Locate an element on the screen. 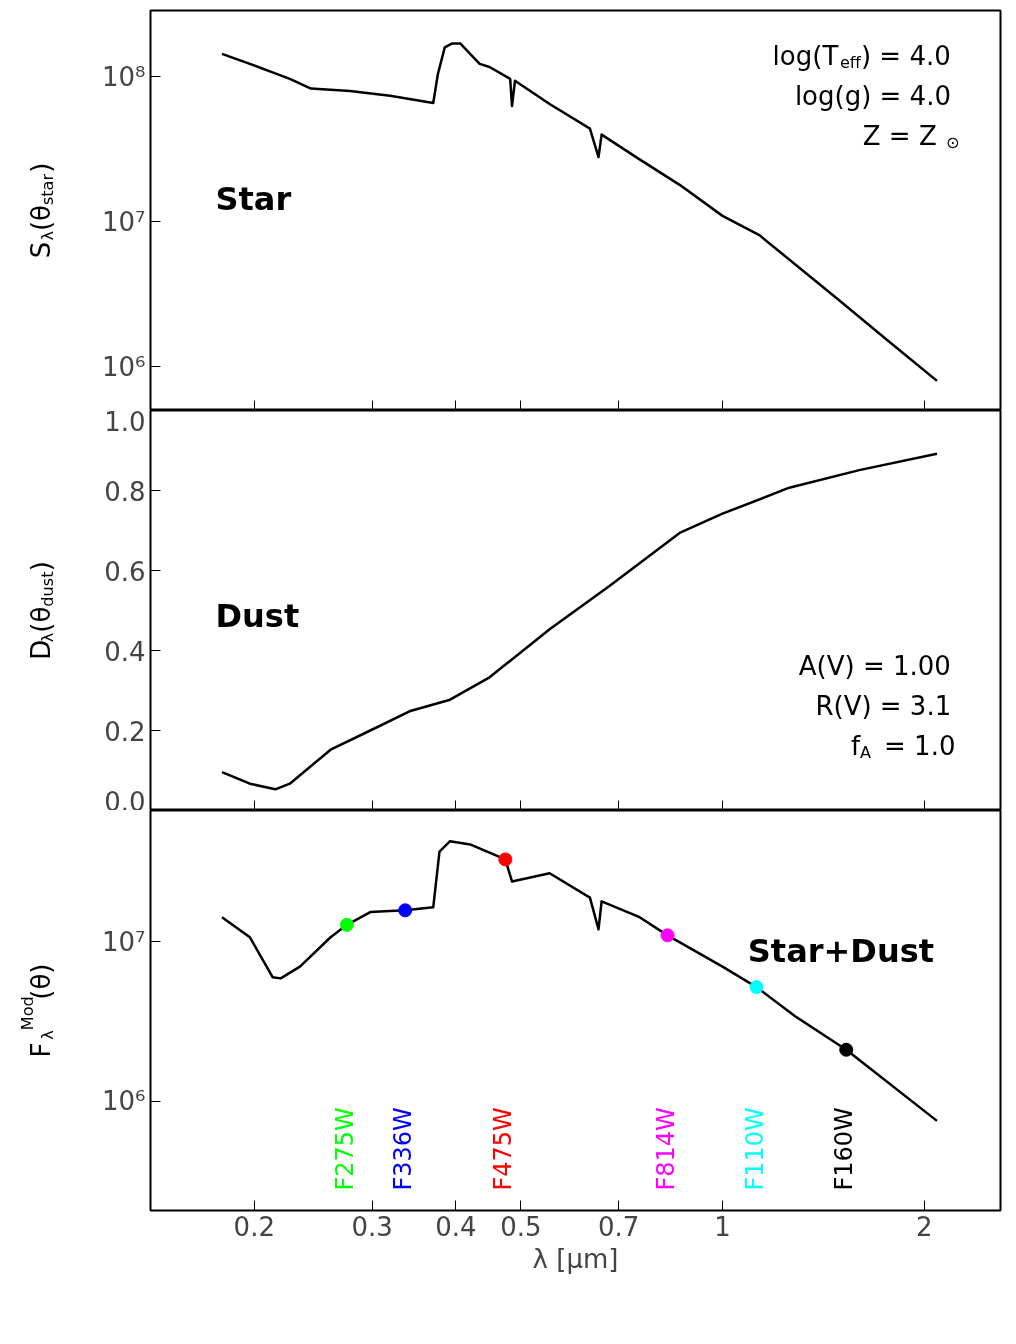 The image size is (1016, 1344). x-tick-label: 0.7 is located at coordinates (619, 1226).